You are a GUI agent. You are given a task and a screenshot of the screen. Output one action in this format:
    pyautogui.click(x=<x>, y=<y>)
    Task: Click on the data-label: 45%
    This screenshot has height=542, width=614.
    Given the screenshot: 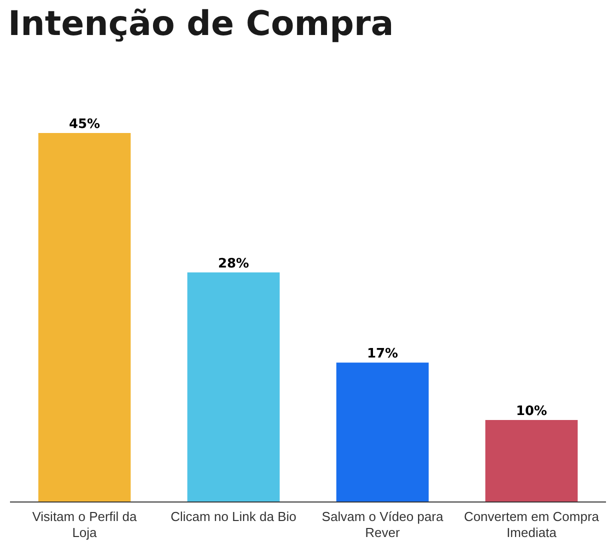 What is the action you would take?
    pyautogui.click(x=84, y=124)
    